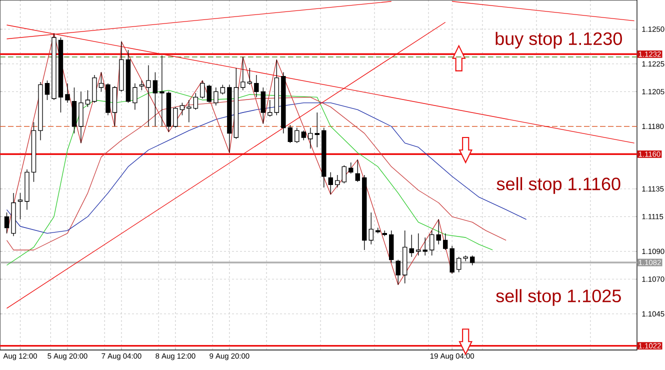  Describe the element at coordinates (558, 297) in the screenshot. I see `annotation: sell stop 1.1025` at that location.